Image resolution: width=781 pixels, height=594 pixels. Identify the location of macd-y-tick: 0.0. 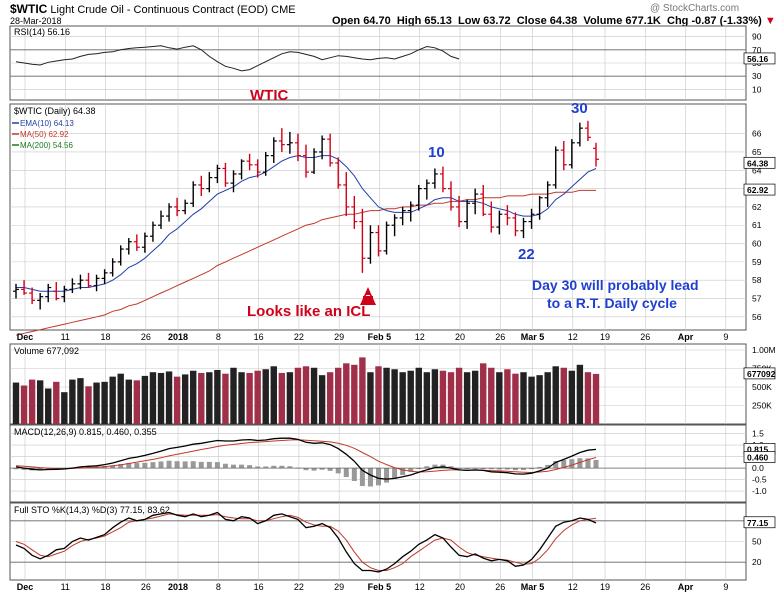
(758, 468).